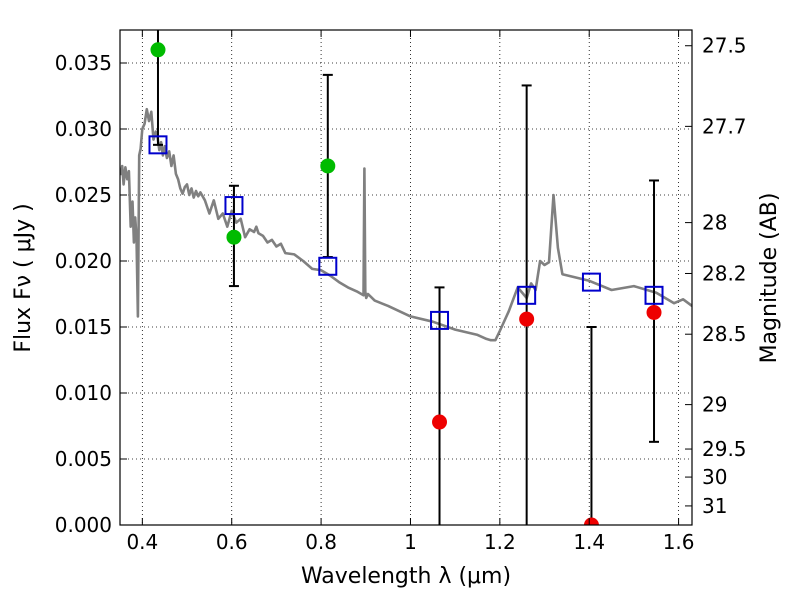  Describe the element at coordinates (406, 576) in the screenshot. I see `x-axis-label: Wavelength λ (μm)` at that location.